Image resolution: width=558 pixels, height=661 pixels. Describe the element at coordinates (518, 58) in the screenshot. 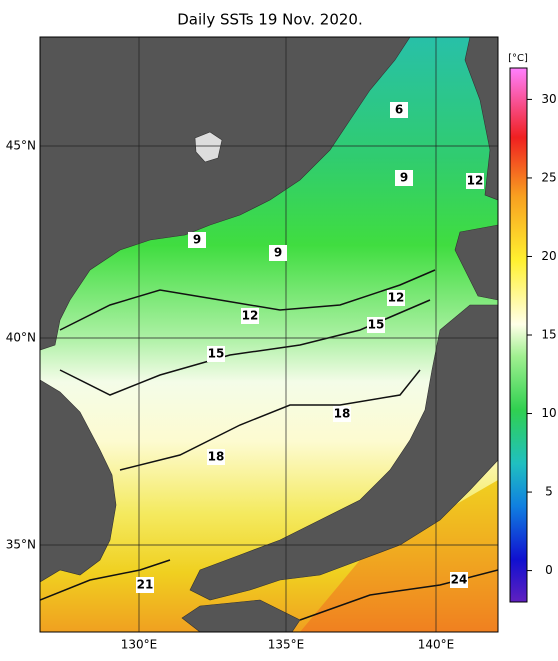

I see `colorbar-unit: [°C]` at that location.